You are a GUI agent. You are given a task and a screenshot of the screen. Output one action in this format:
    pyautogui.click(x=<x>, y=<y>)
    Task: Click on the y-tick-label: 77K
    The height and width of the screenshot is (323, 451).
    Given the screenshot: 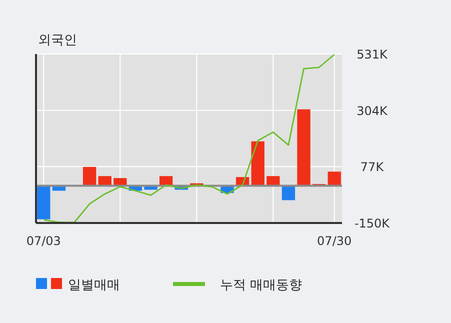 What is the action you would take?
    pyautogui.click(x=372, y=167)
    